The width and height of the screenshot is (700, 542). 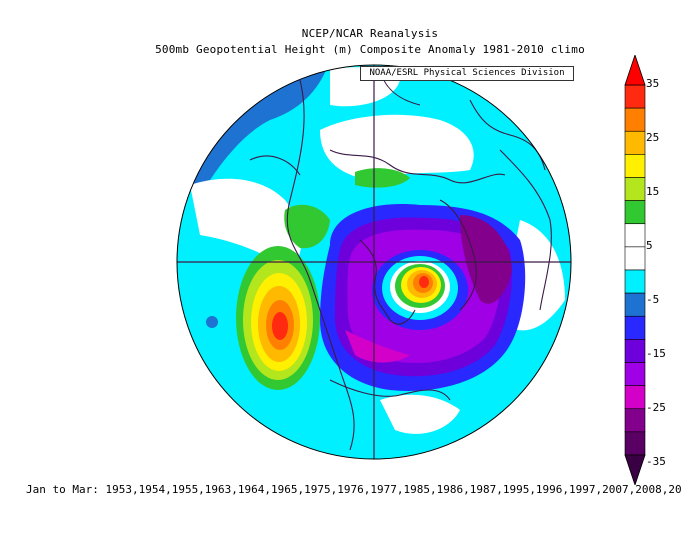 I want to click on colorbar-label-neg15: -15, so click(x=656, y=353).